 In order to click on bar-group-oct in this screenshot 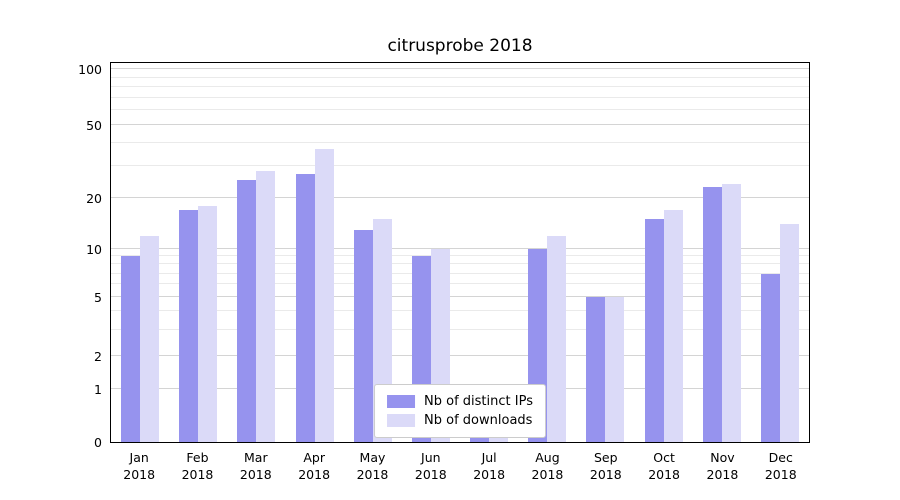, I will do `click(664, 252)`.